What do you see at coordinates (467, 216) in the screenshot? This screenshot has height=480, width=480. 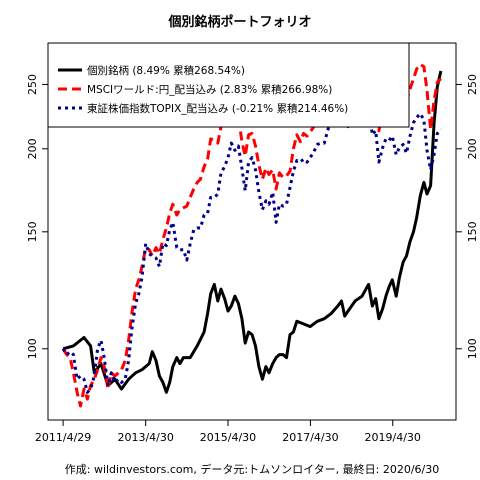 I see `y-axis-right: 100 150 200 250` at bounding box center [467, 216].